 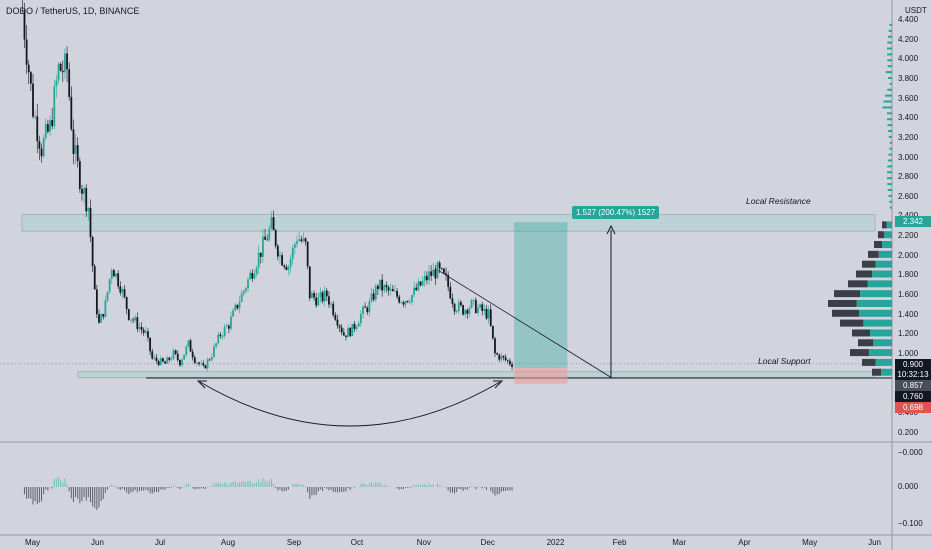 What do you see at coordinates (611, 229) in the screenshot?
I see `projection-arrowhead` at bounding box center [611, 229].